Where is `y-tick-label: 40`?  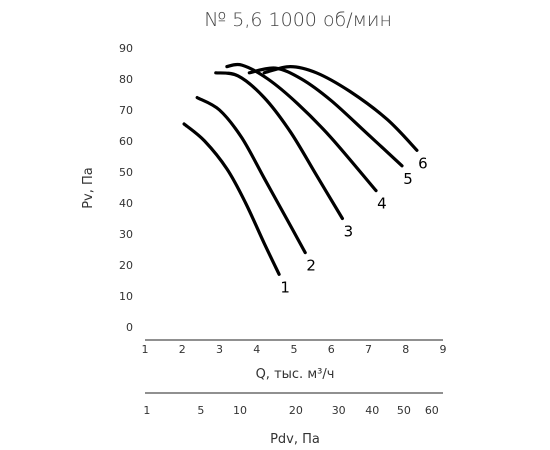
y-tick-label: 40 is located at coordinates (126, 203).